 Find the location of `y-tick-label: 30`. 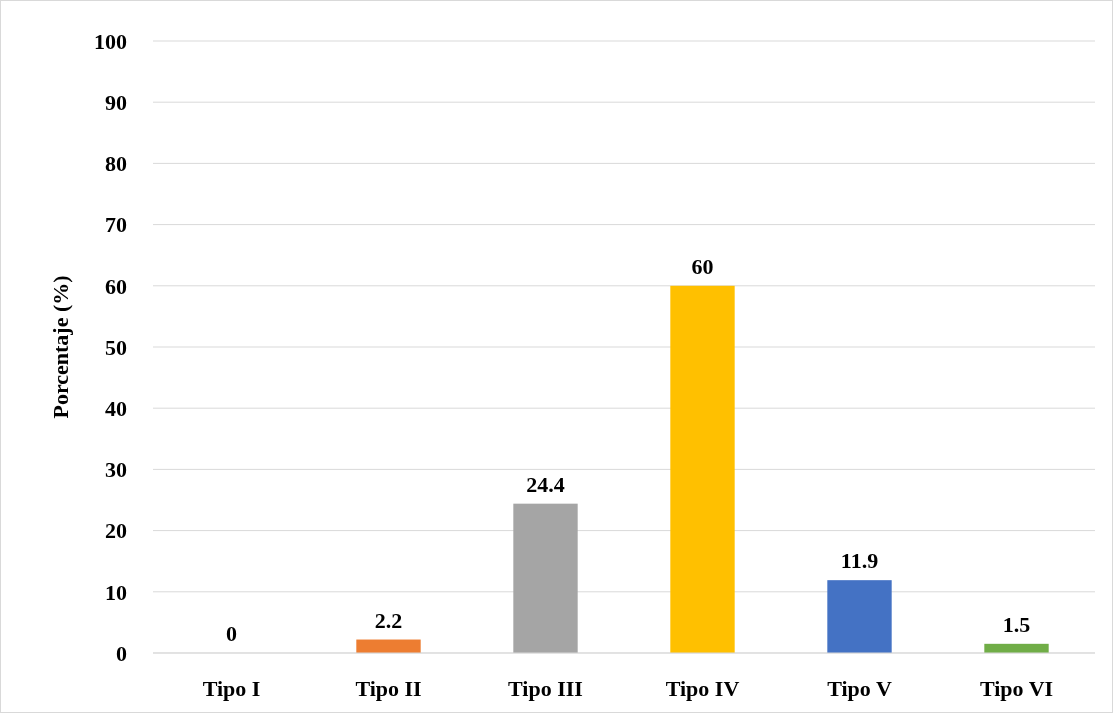

y-tick-label: 30 is located at coordinates (116, 470).